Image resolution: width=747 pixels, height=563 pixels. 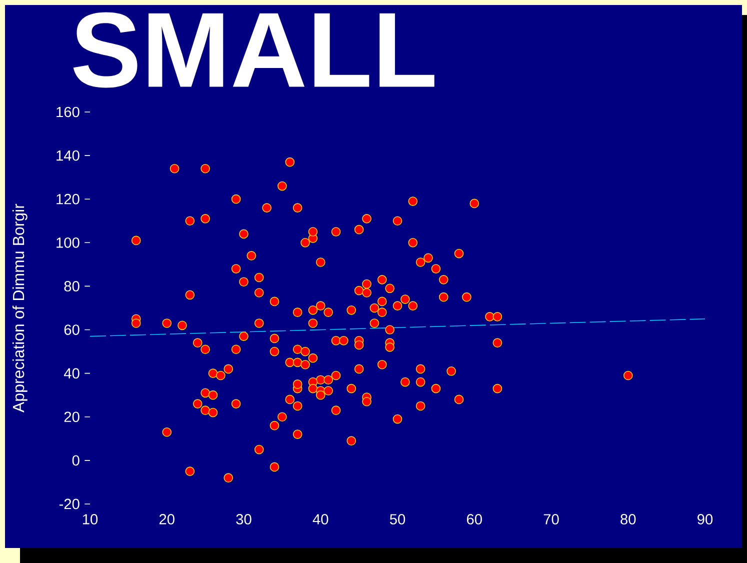 I want to click on x-tick-label: 10, so click(x=90, y=519).